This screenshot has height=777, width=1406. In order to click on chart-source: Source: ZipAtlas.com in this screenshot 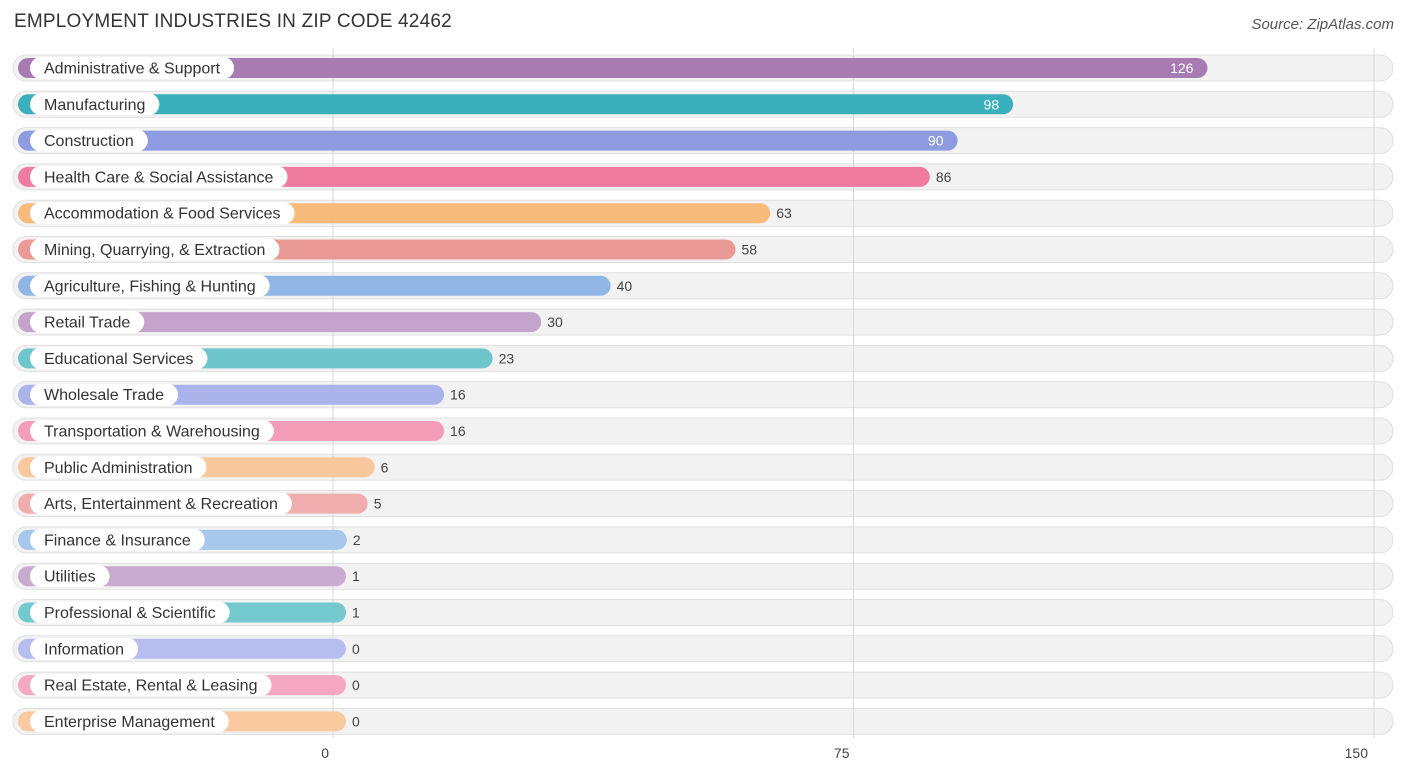, I will do `click(1322, 24)`.